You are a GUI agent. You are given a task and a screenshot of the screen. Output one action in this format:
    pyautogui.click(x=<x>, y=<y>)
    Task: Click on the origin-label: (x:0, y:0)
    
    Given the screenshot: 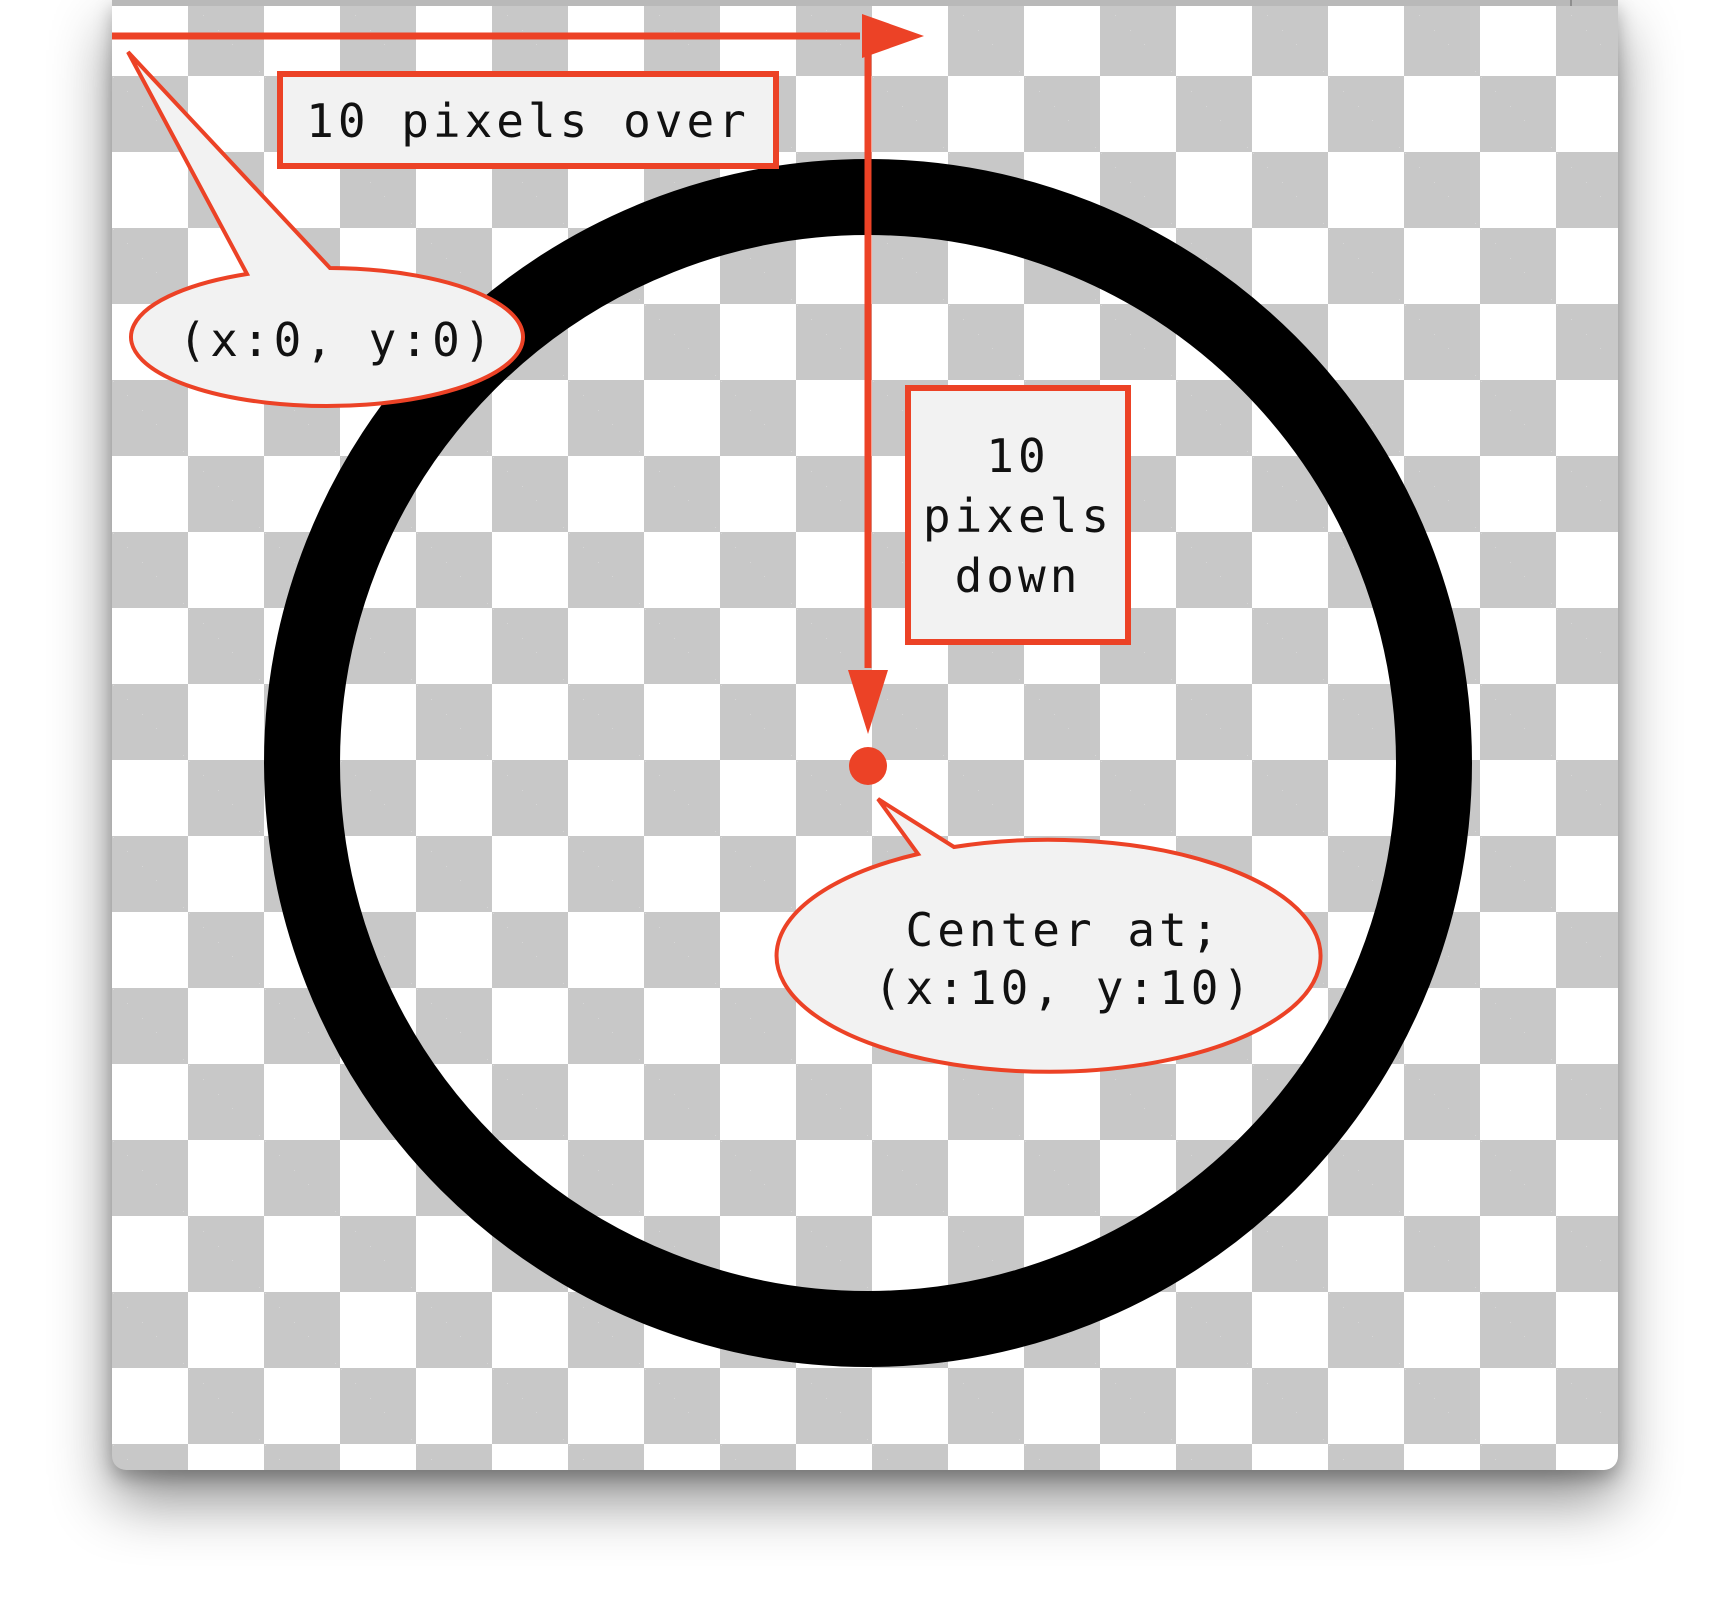 What is the action you would take?
    pyautogui.click(x=337, y=340)
    